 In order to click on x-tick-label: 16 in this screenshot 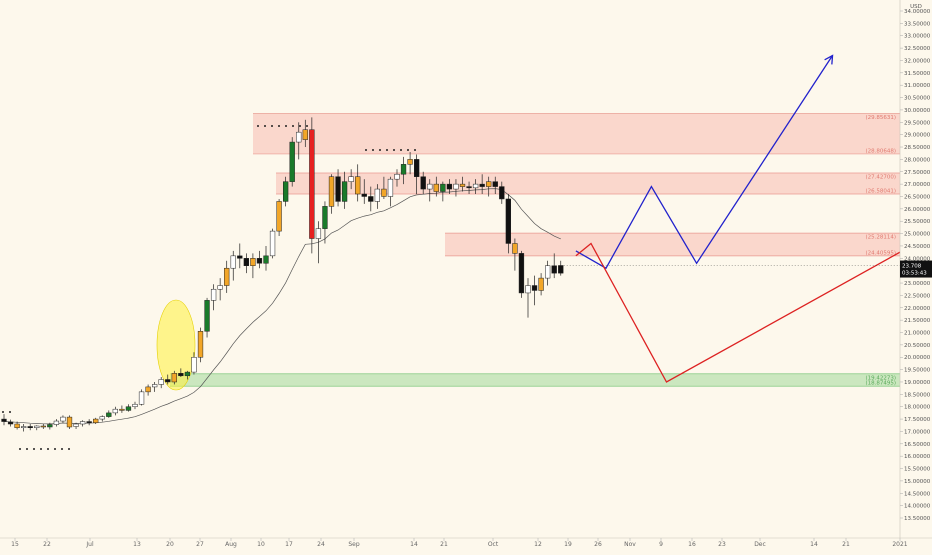, I will do `click(692, 544)`.